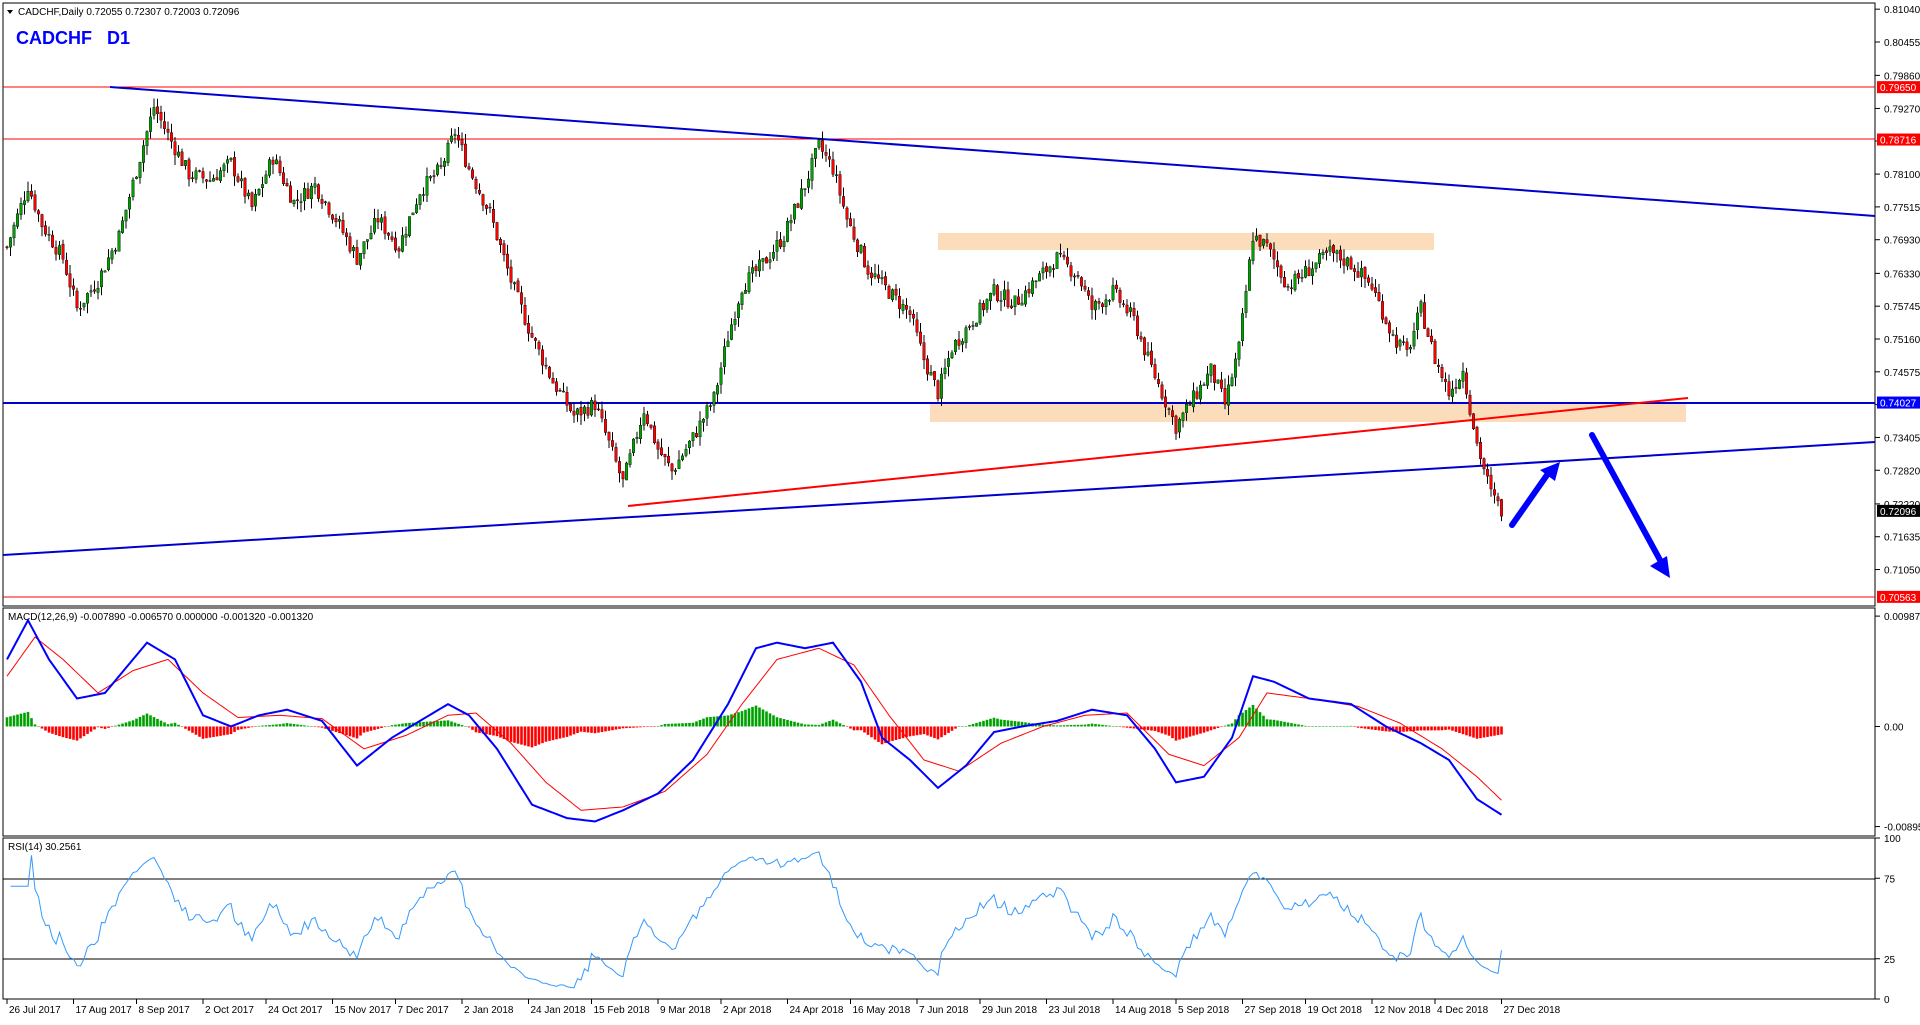  I want to click on macd-tick-label: 0.00, so click(1894, 727).